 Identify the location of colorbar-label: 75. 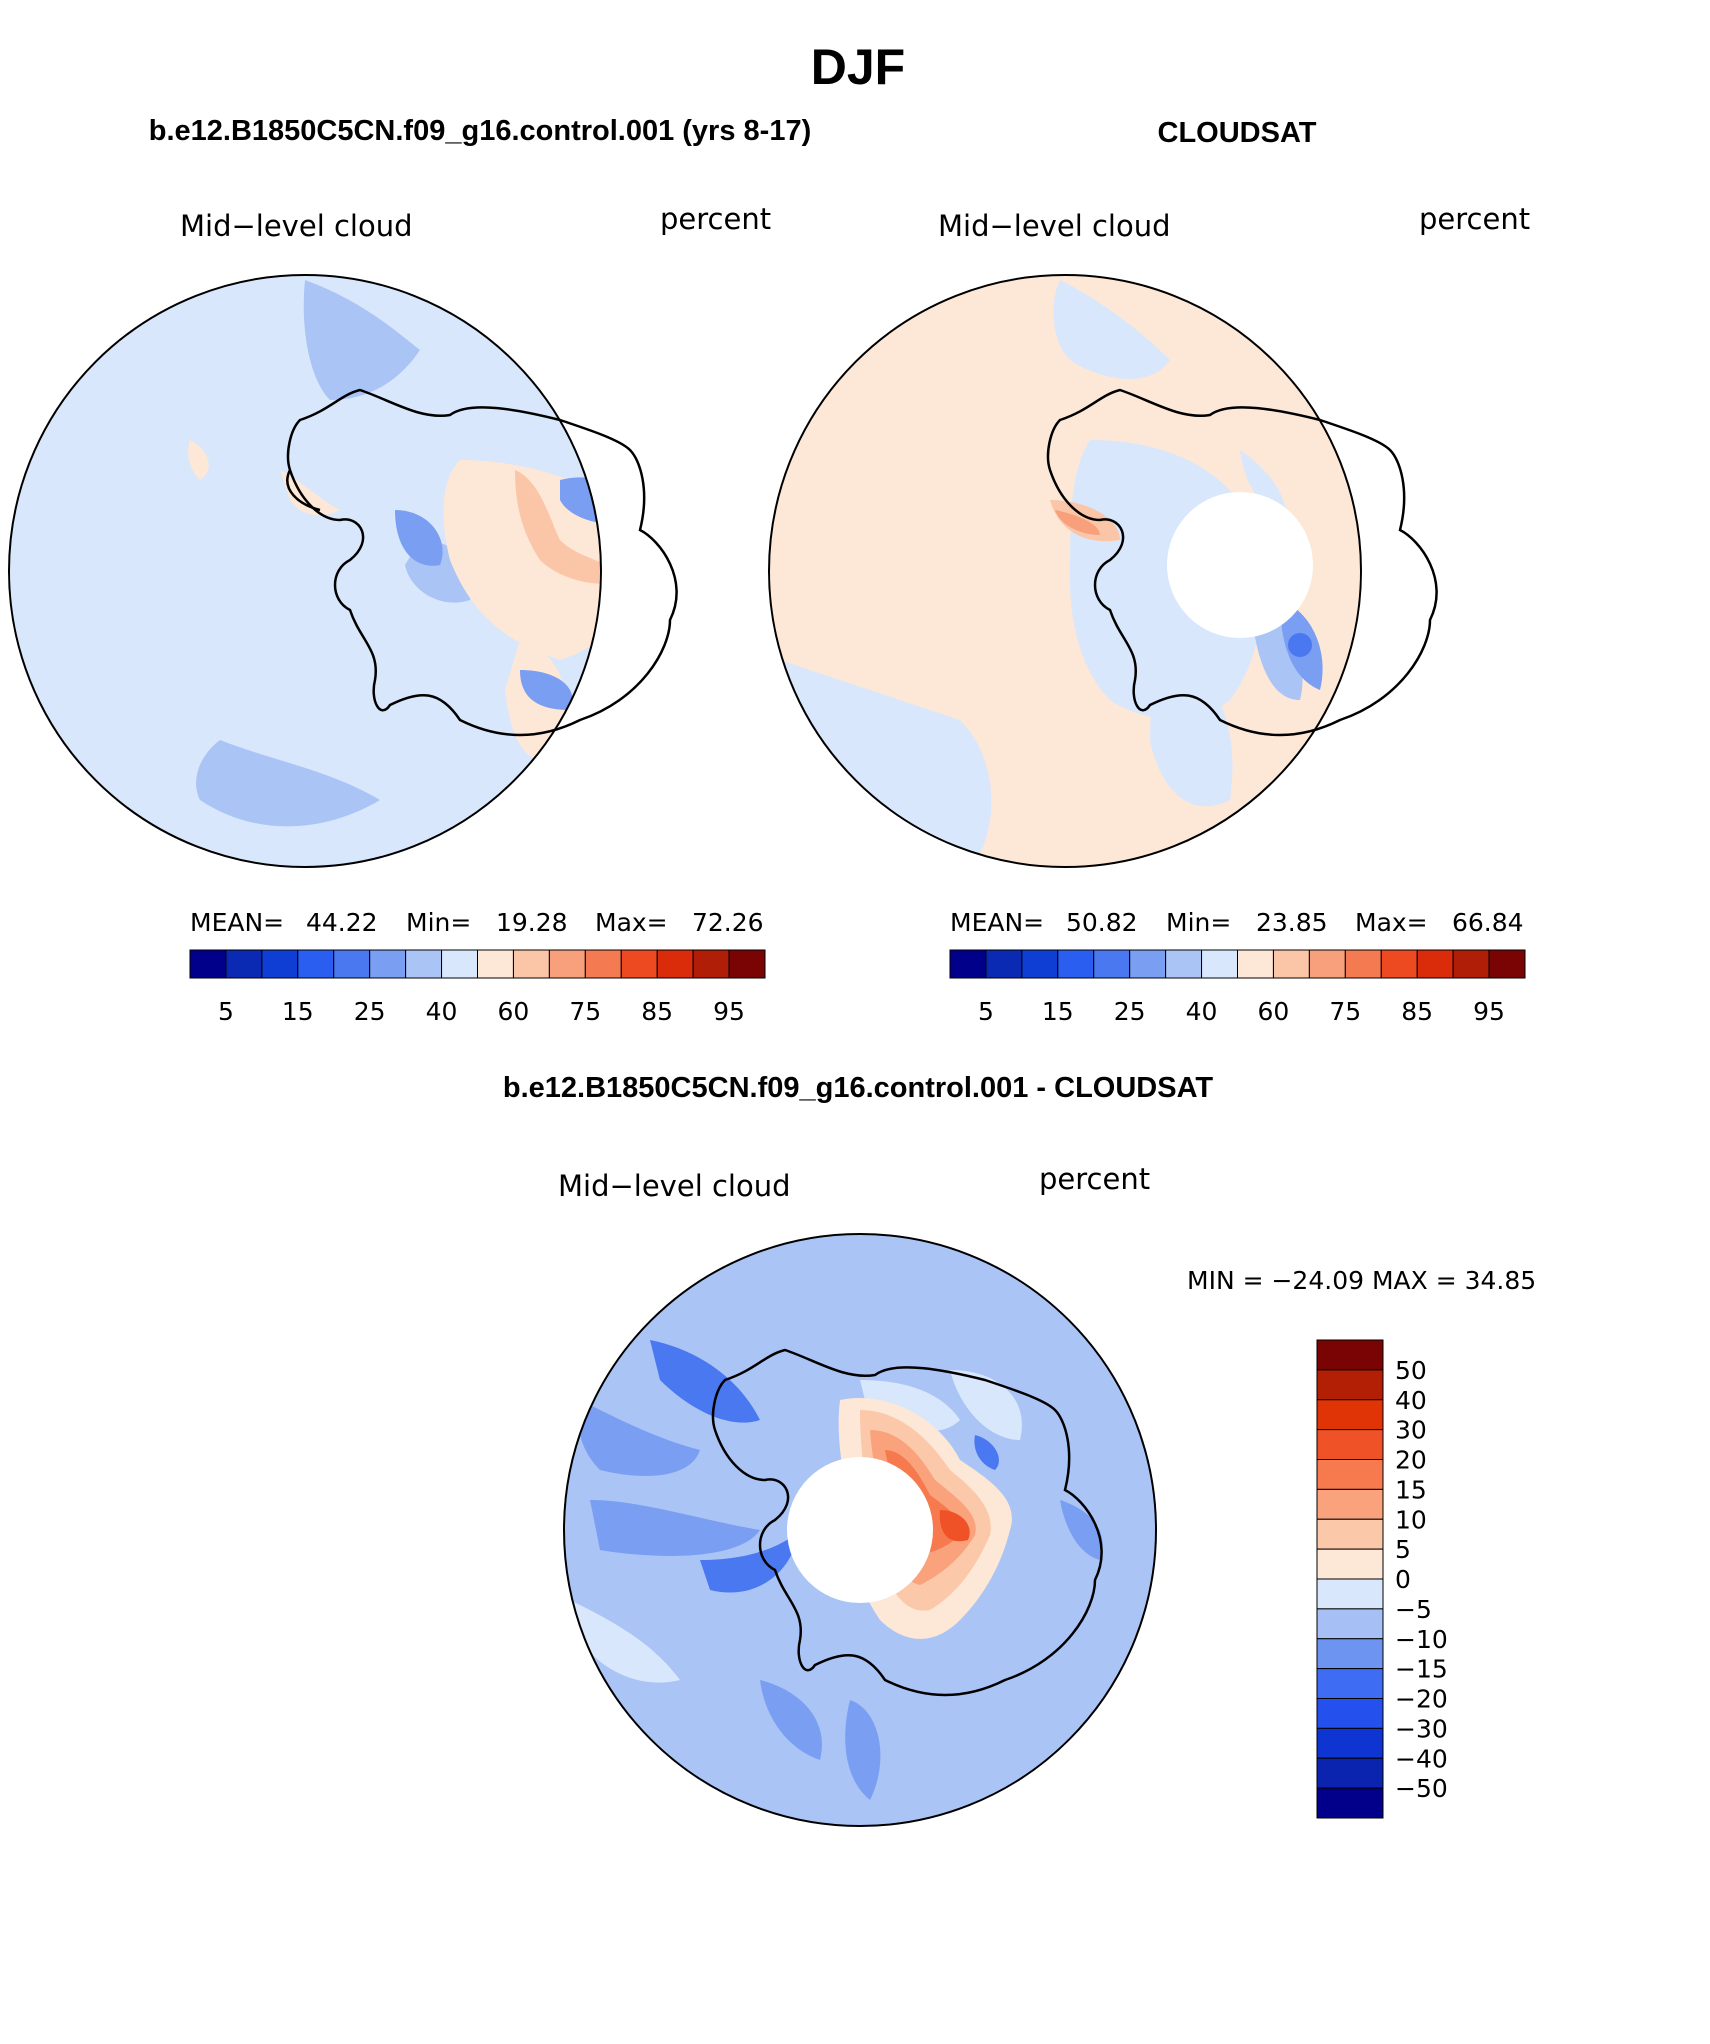
(585, 1011).